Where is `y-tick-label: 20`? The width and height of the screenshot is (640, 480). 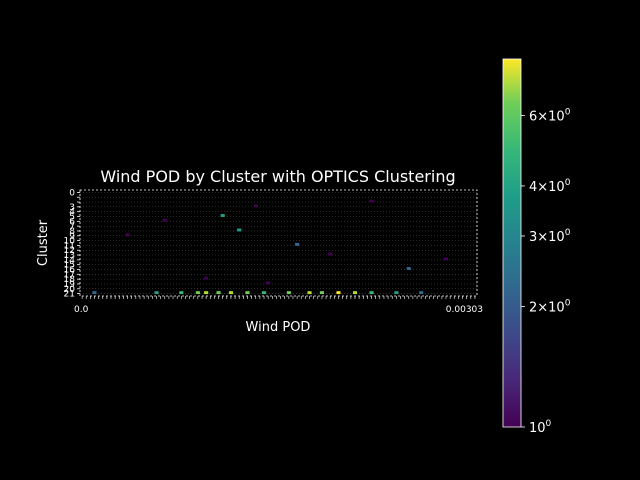 y-tick-label: 20 is located at coordinates (70, 290).